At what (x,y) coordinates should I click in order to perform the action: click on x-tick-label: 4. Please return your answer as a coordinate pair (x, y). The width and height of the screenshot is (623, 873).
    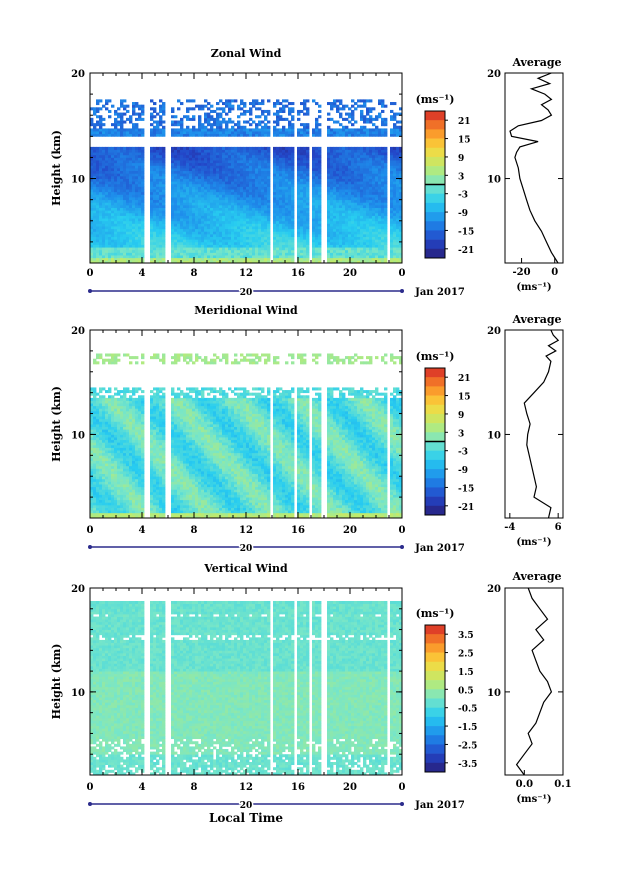
    Looking at the image, I should click on (142, 530).